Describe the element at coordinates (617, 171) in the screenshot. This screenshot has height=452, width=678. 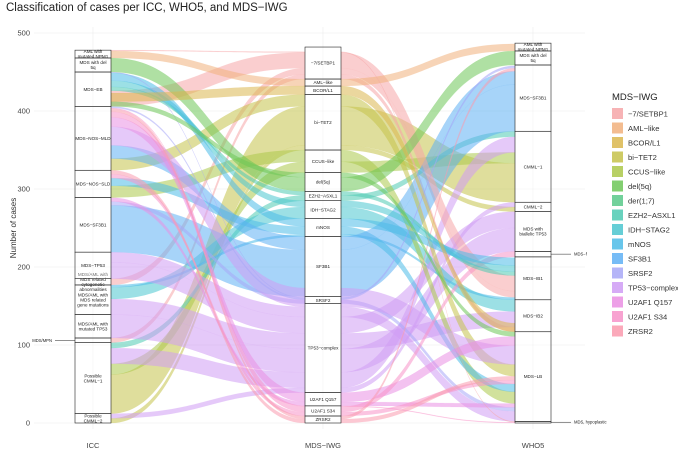
I see `legend-swatch-ccus-like` at that location.